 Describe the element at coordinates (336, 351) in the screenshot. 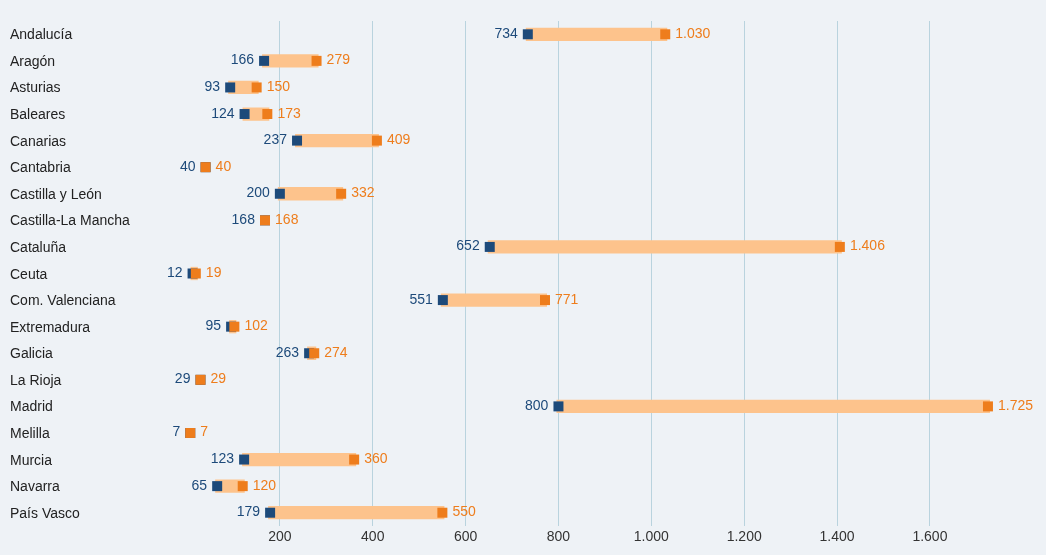

I see `data-label: 274` at that location.